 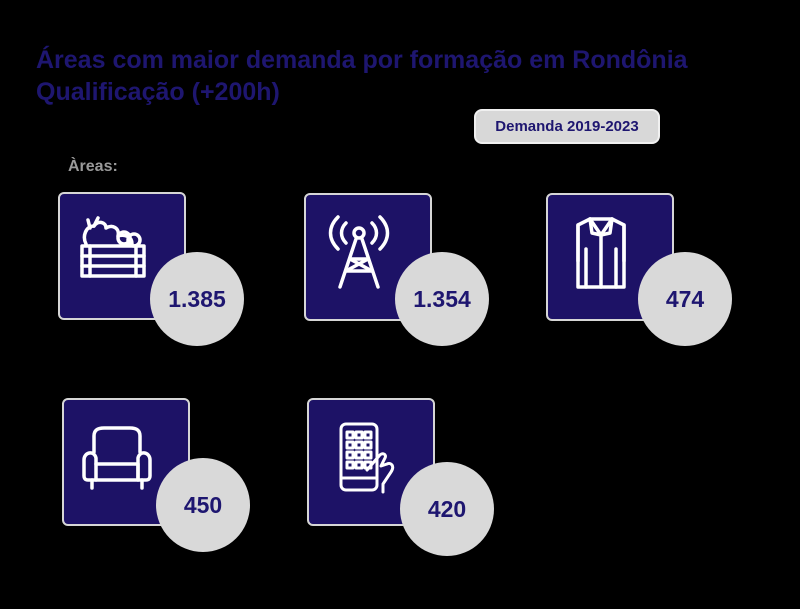 I want to click on areas-label: Àreas:, so click(x=93, y=166).